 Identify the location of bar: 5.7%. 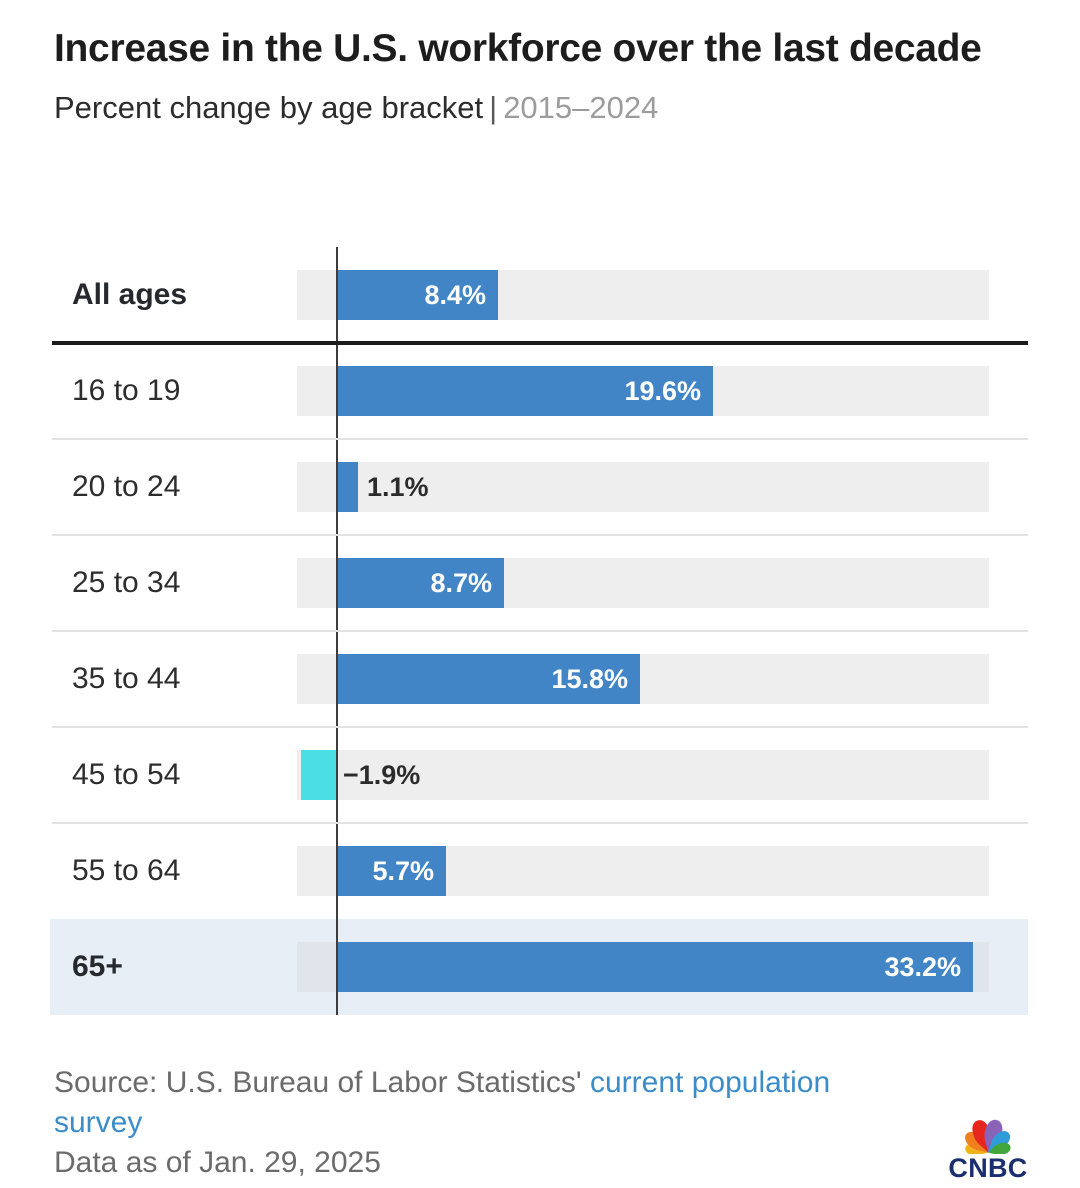
(391, 871).